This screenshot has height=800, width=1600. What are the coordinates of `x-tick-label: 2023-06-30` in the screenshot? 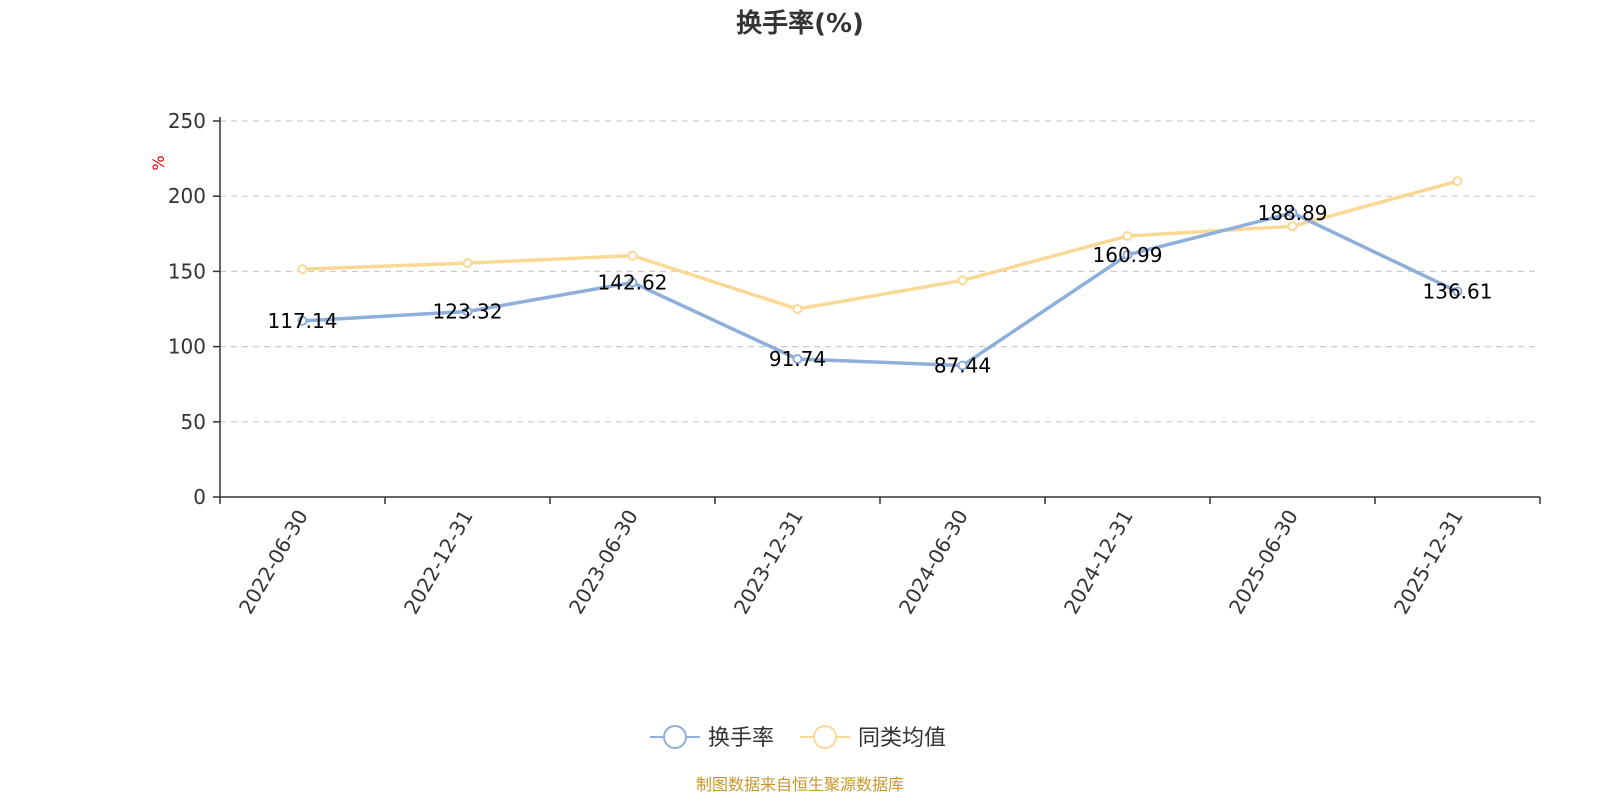 It's located at (603, 562).